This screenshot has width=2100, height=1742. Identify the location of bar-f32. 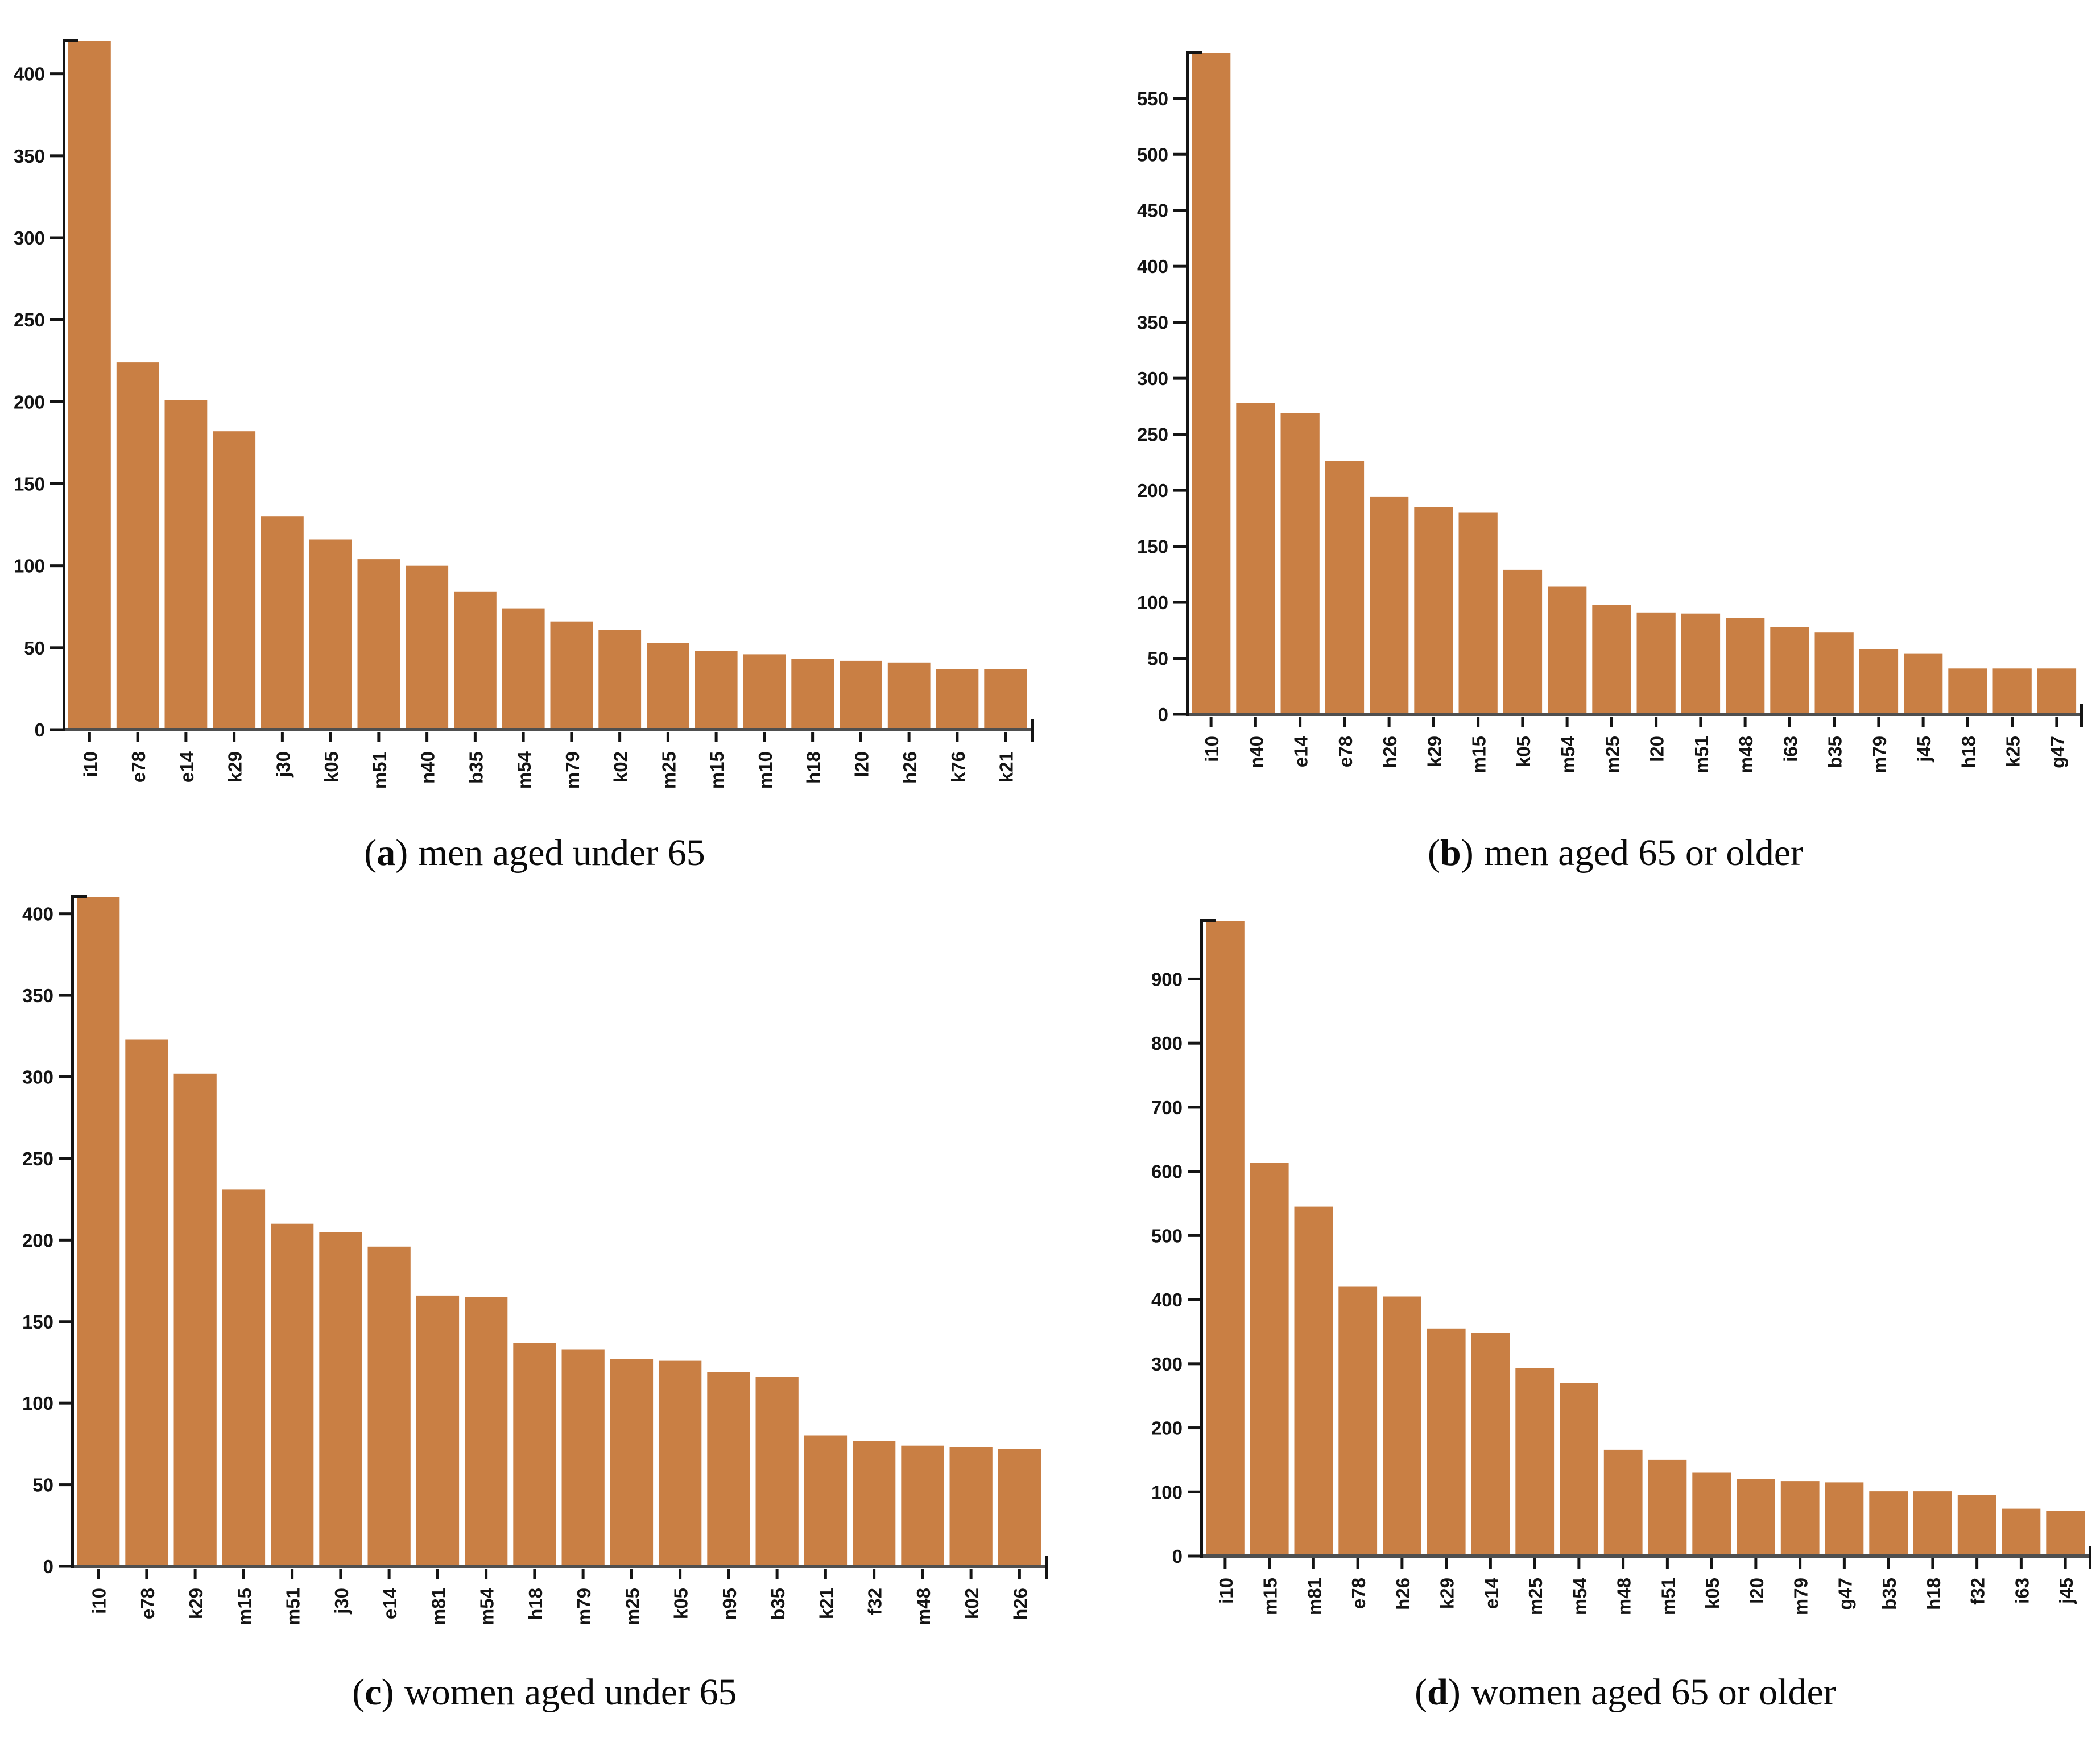
(1976, 1525).